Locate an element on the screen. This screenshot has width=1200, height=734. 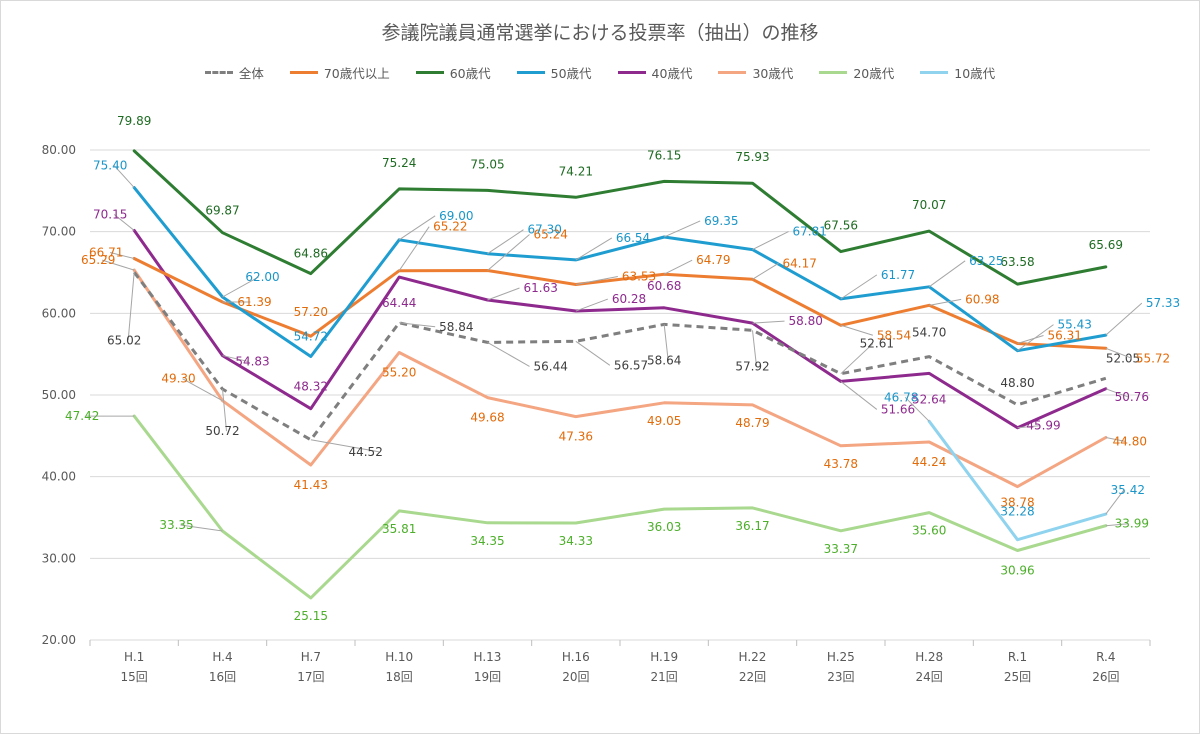
x-tick-label: H.7 is located at coordinates (311, 657).